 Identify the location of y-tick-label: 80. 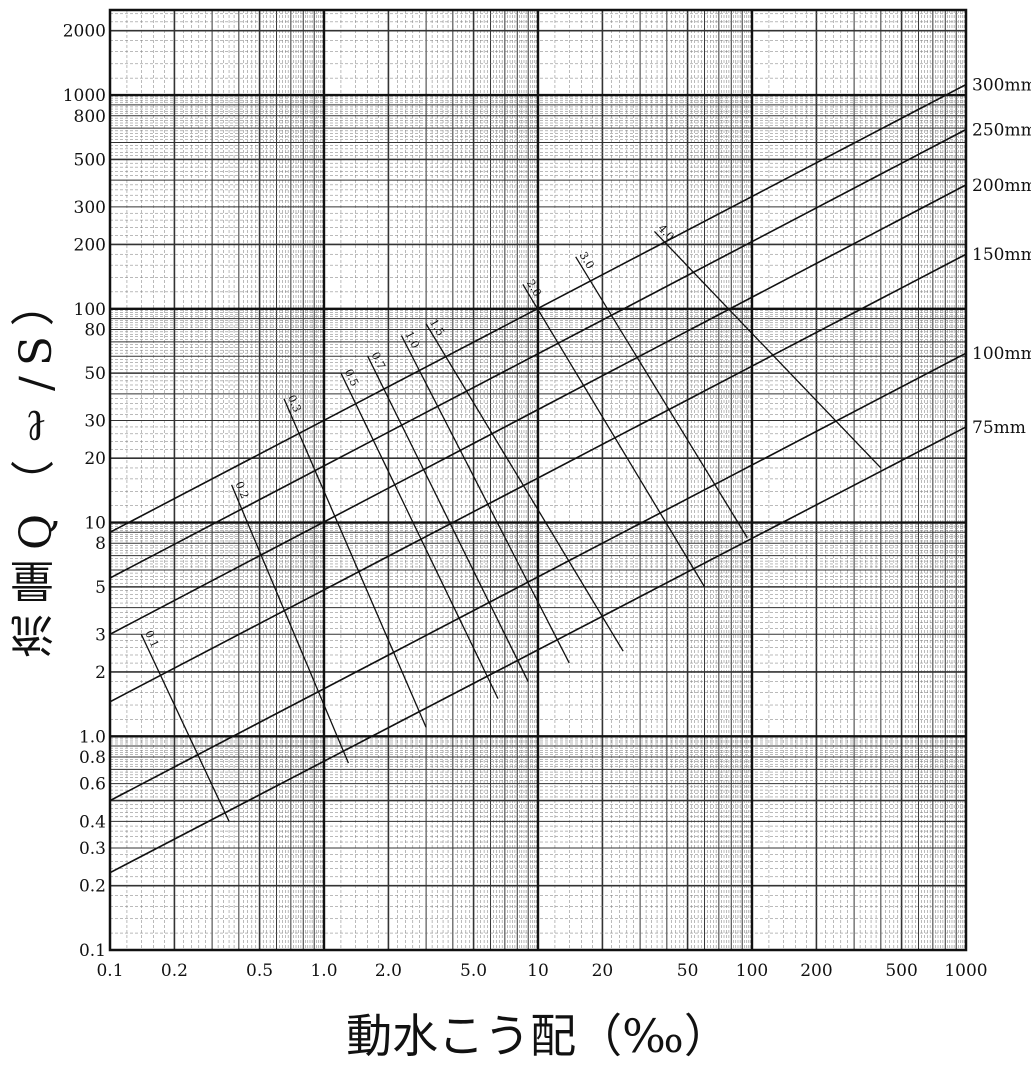
(95, 331).